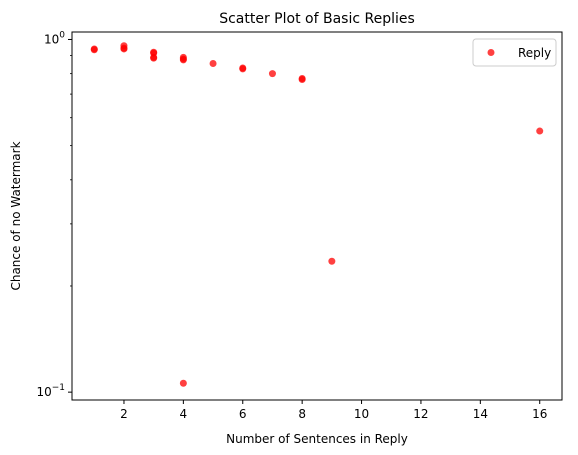 Image resolution: width=578 pixels, height=455 pixels. Describe the element at coordinates (420, 414) in the screenshot. I see `x-tick-label: 12` at that location.